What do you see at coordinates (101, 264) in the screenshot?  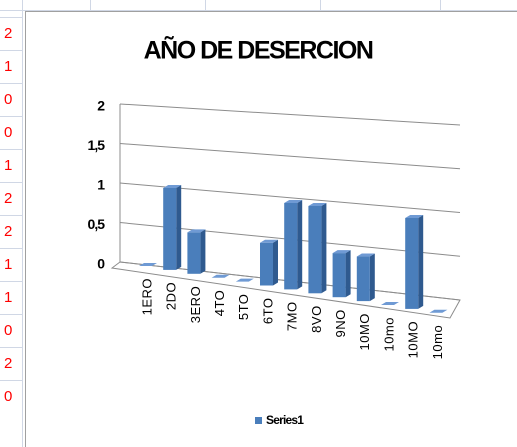 I see `y-tick-label: 0` at bounding box center [101, 264].